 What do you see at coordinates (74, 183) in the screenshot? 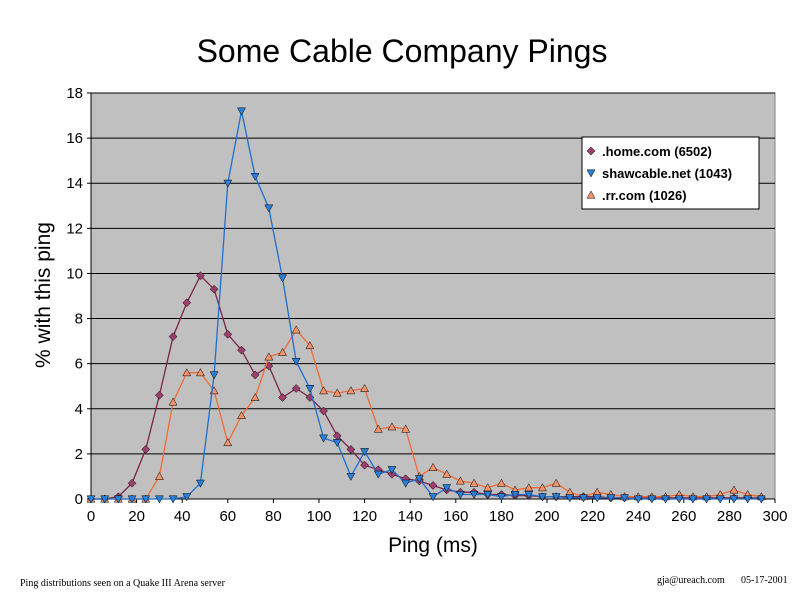
I see `y-tick-label: 14` at bounding box center [74, 183].